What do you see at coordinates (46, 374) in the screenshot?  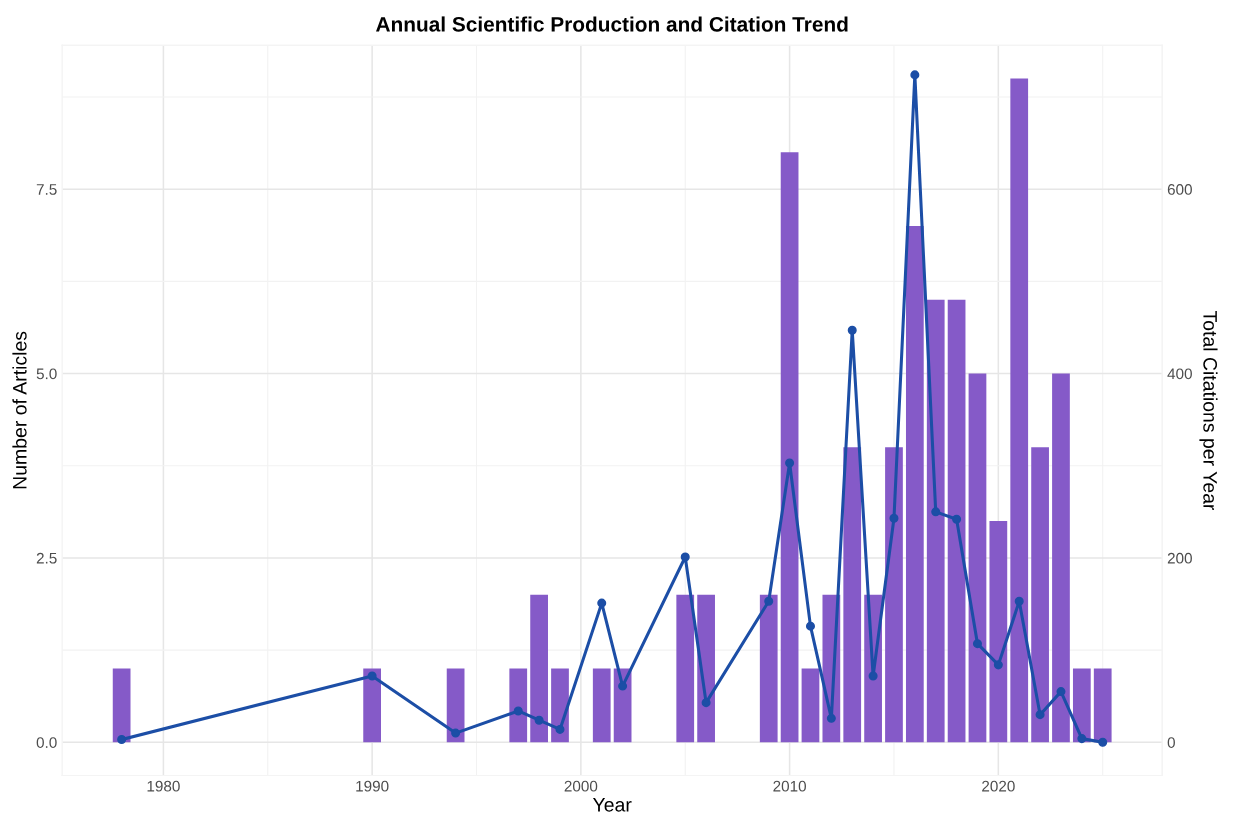 I see `y-tick-label: 5.0` at bounding box center [46, 374].